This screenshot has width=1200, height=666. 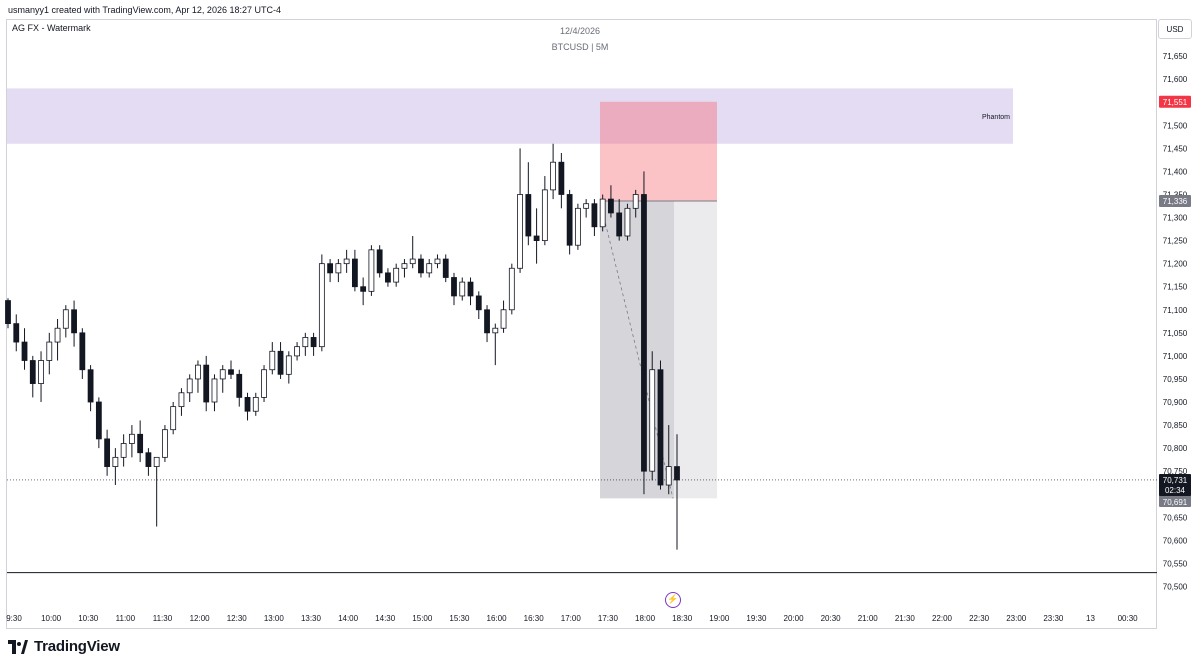 I want to click on y-tick-label: 70,900, so click(x=1175, y=402).